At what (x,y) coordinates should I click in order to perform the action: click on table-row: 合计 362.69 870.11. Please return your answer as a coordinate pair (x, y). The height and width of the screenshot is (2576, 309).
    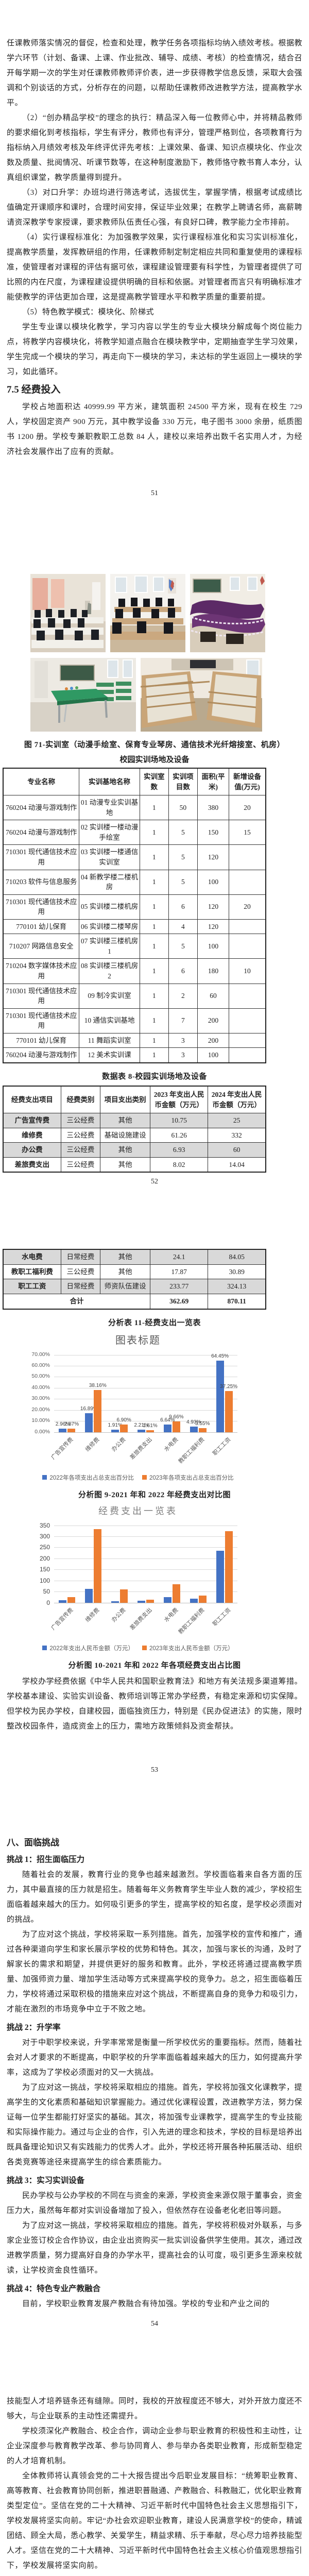
    Looking at the image, I should click on (135, 1301).